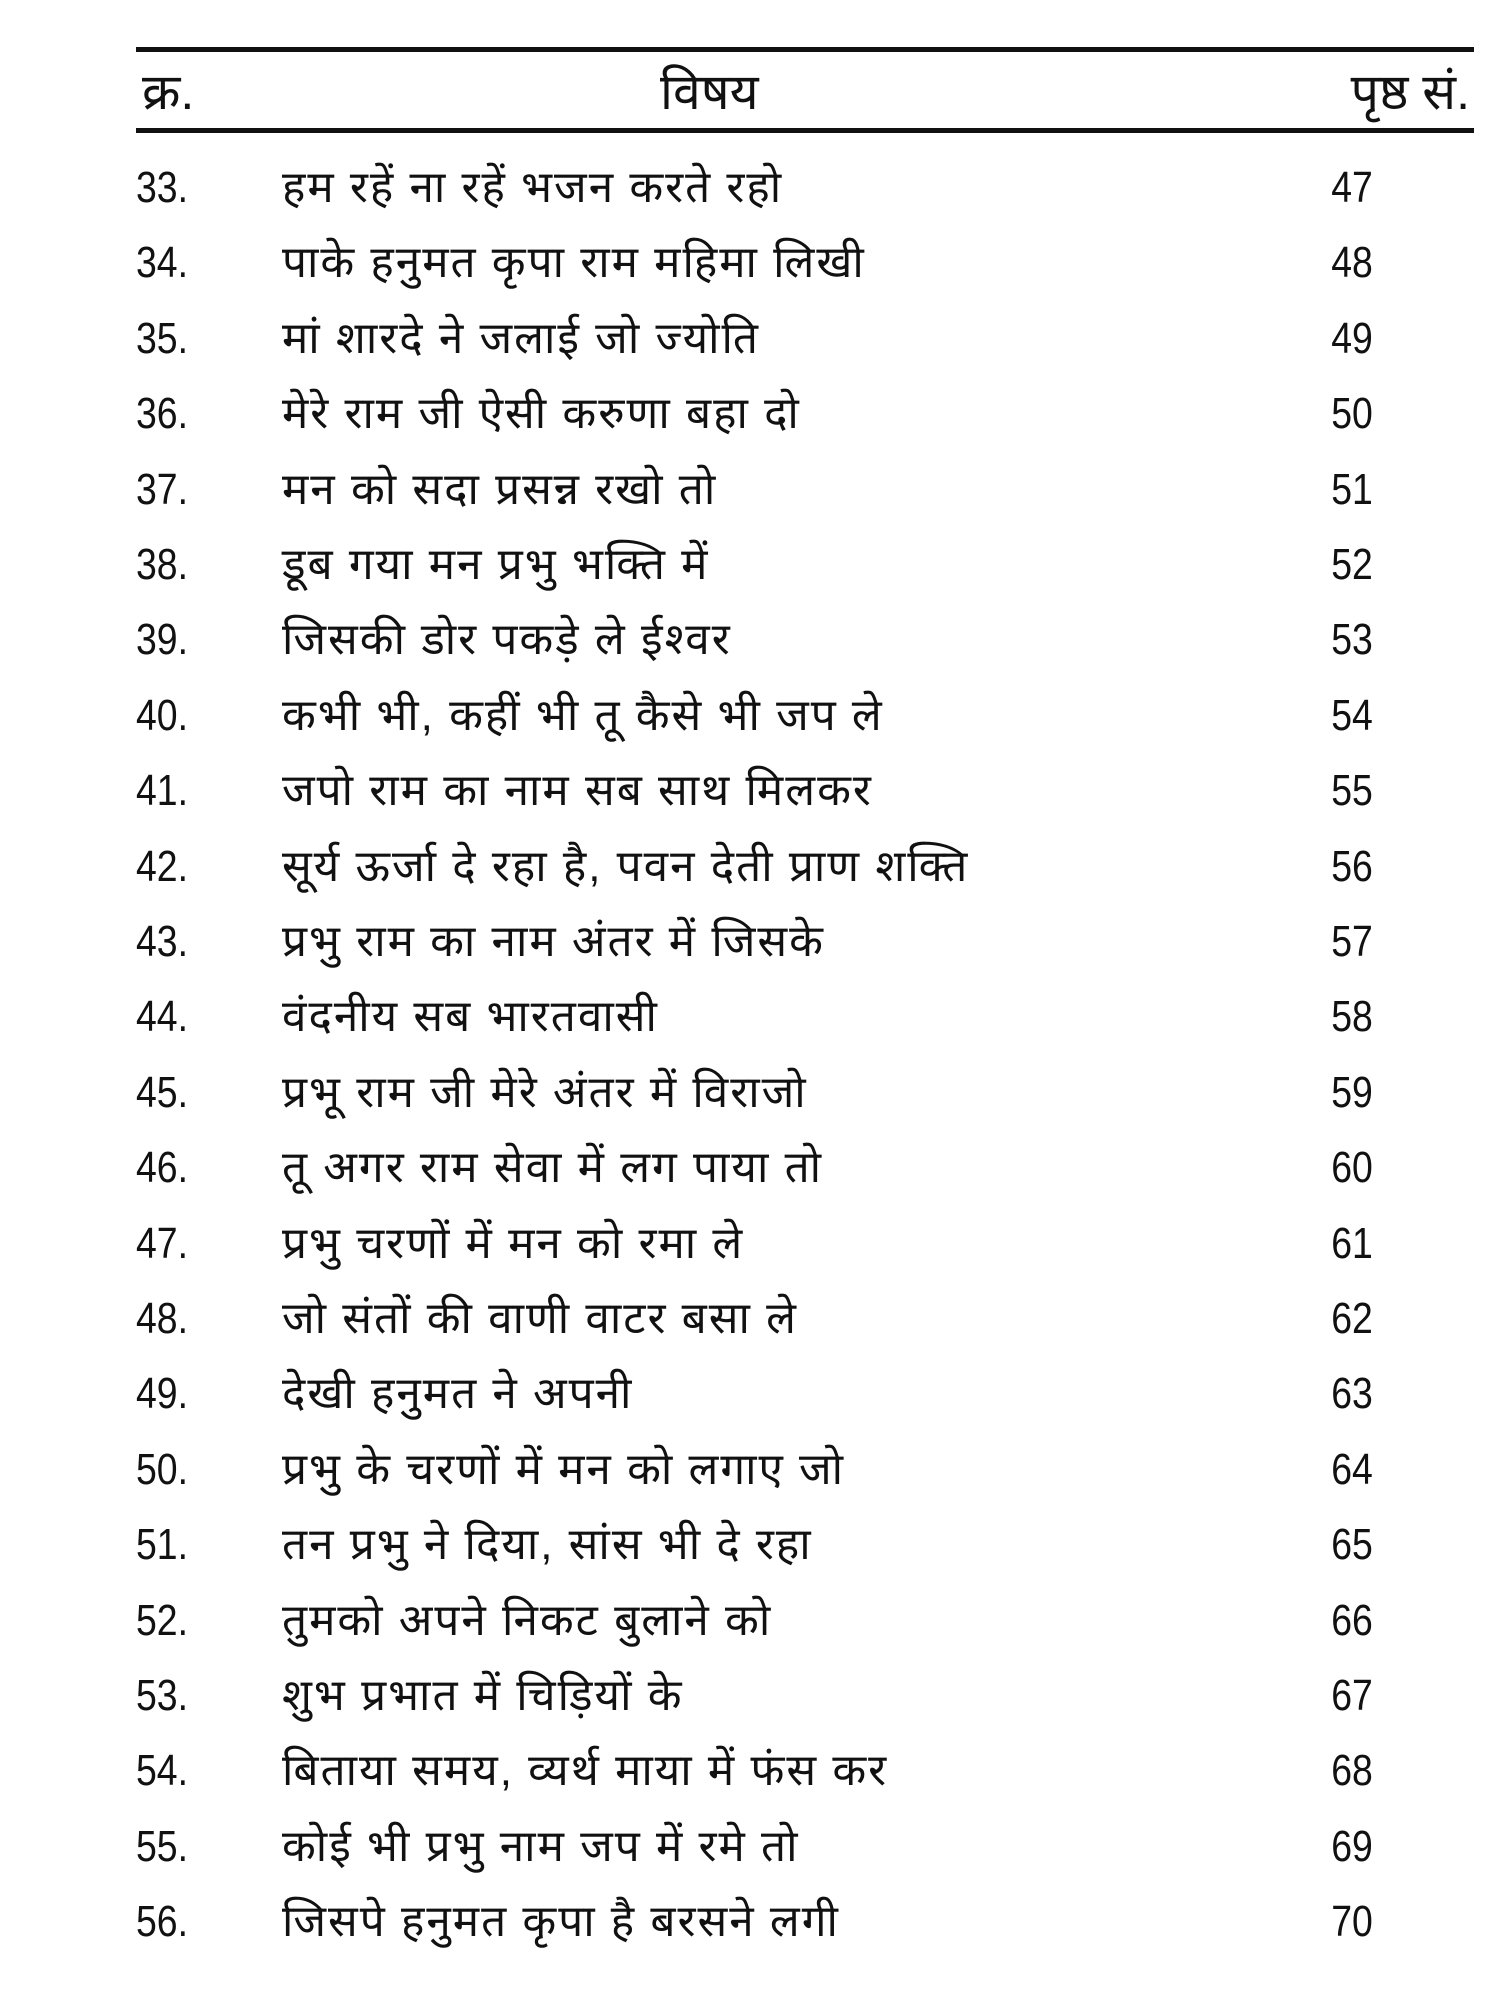 This screenshot has width=1500, height=2000. Describe the element at coordinates (541, 1846) in the screenshot. I see `entry-title: कोई भी प्रभु नाम जप में रमे तो` at that location.